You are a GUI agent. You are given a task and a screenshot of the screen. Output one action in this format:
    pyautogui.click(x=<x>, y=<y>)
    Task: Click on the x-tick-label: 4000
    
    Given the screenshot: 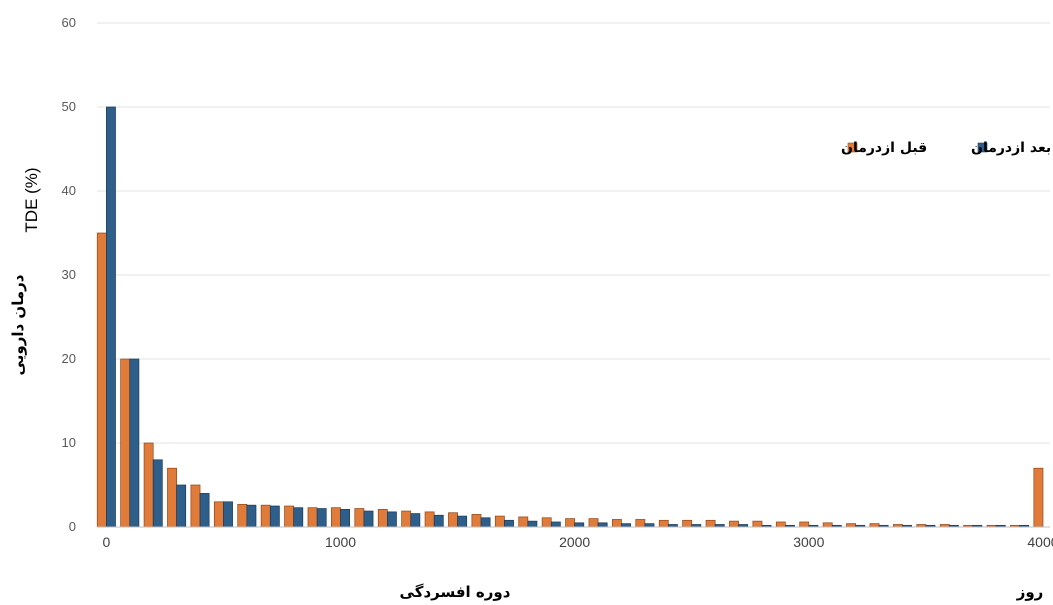 What is the action you would take?
    pyautogui.click(x=1040, y=542)
    